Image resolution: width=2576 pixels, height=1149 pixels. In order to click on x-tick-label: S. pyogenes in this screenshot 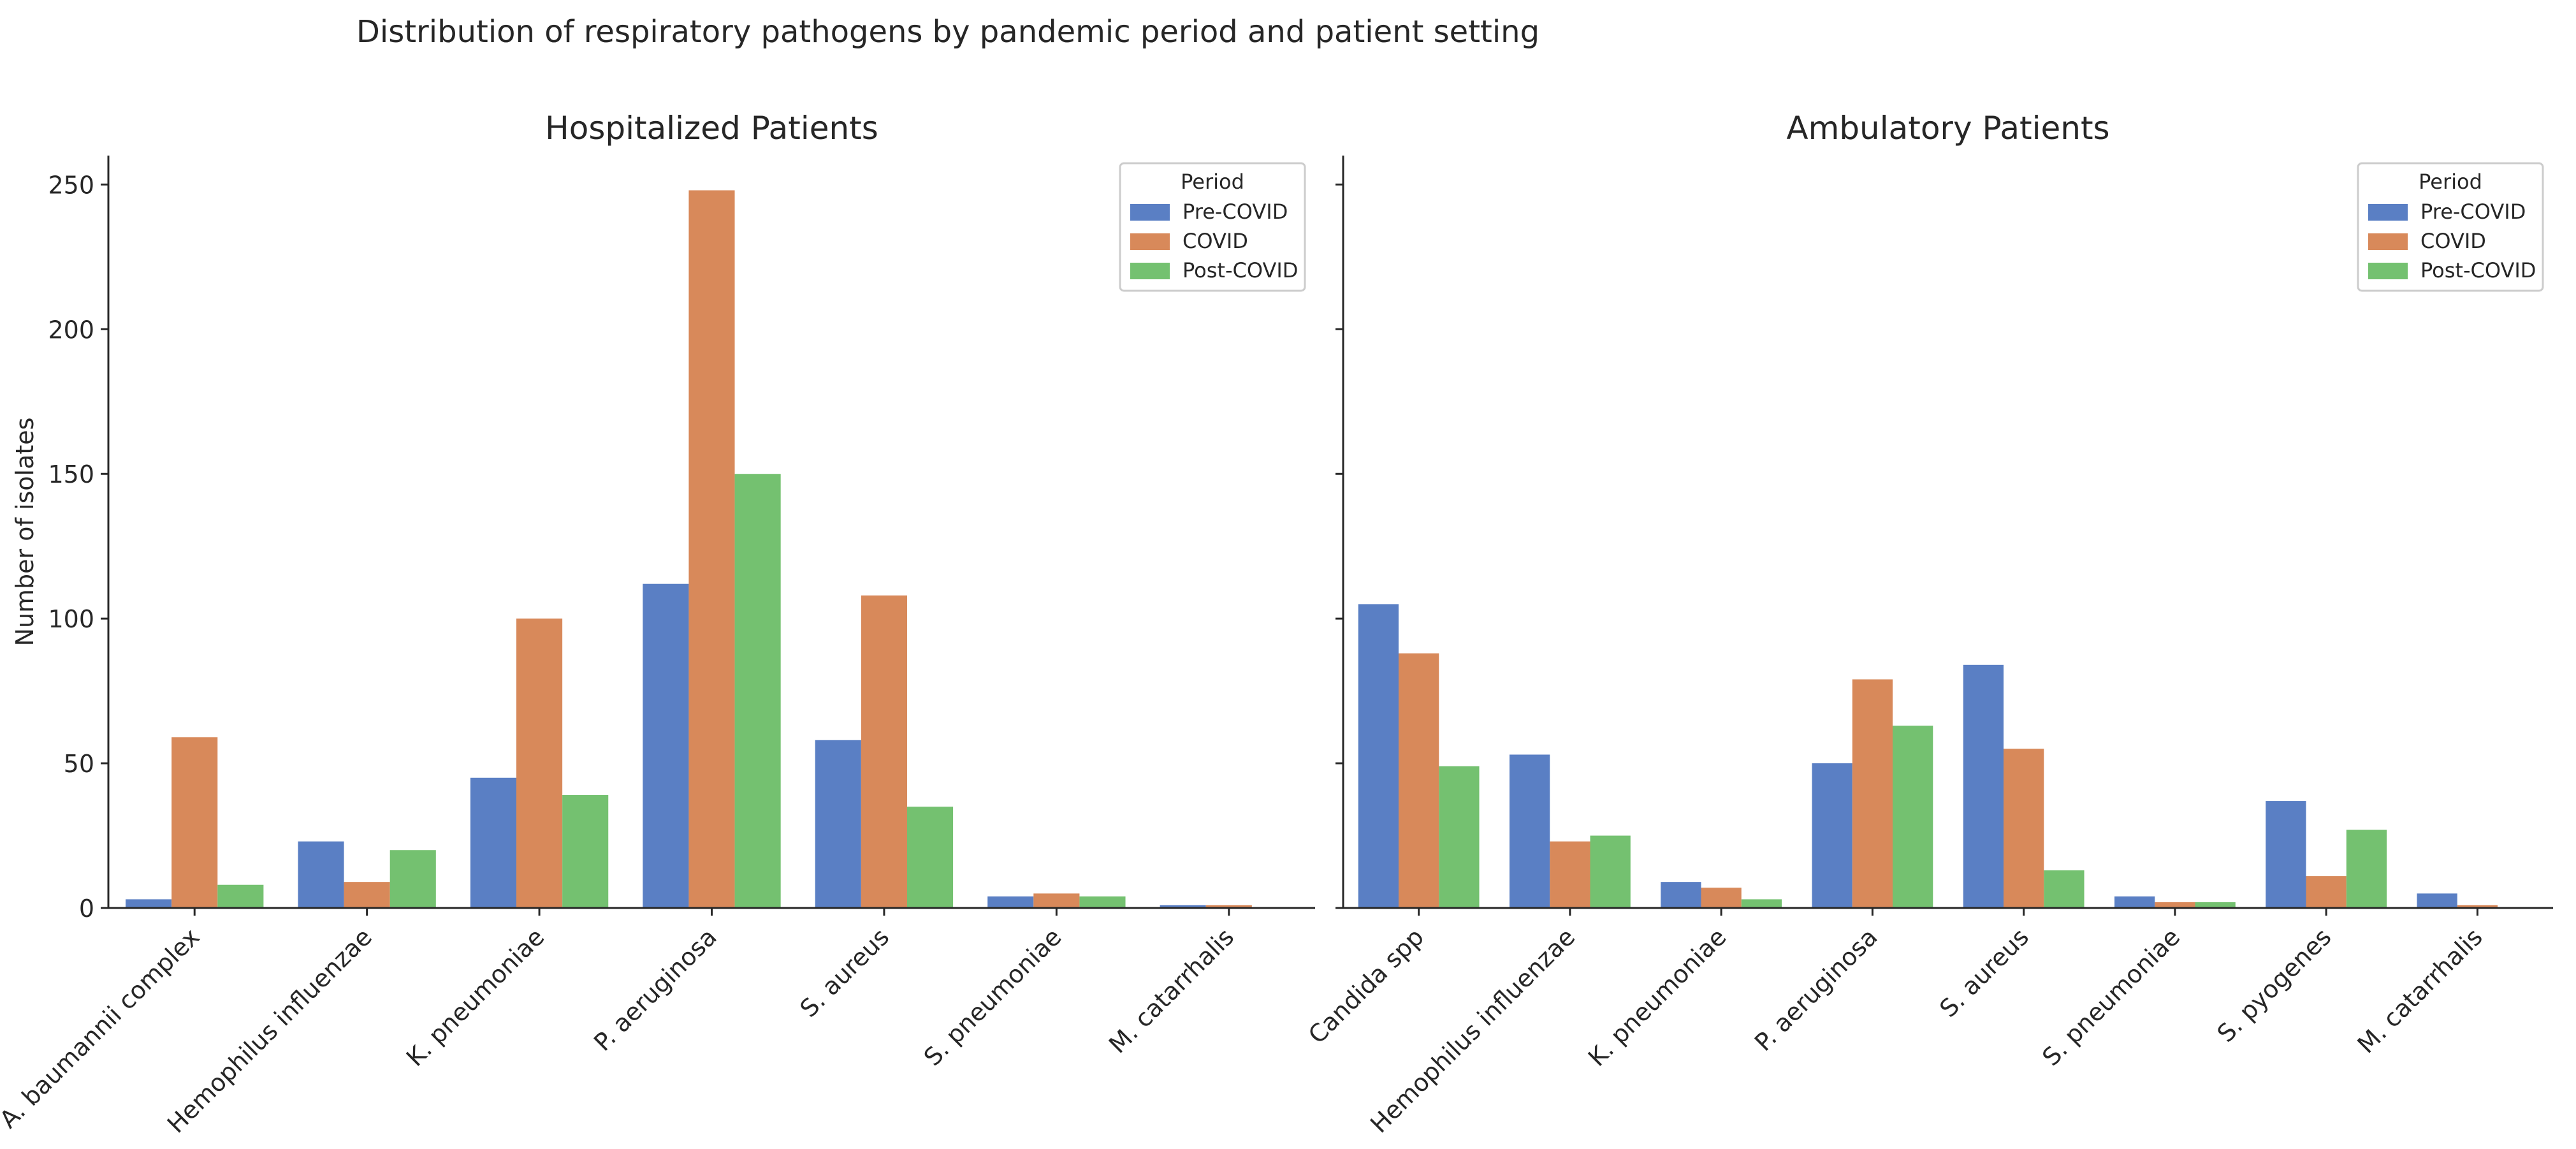, I will do `click(2274, 985)`.